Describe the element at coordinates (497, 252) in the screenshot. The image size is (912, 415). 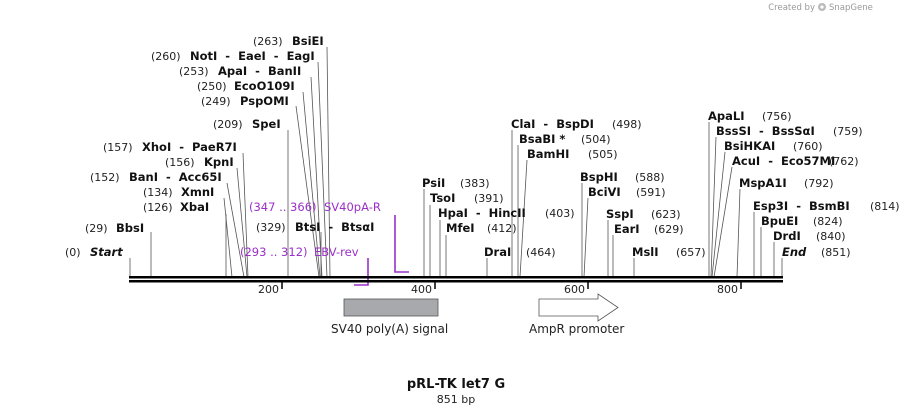
I see `site-label: DraI` at that location.